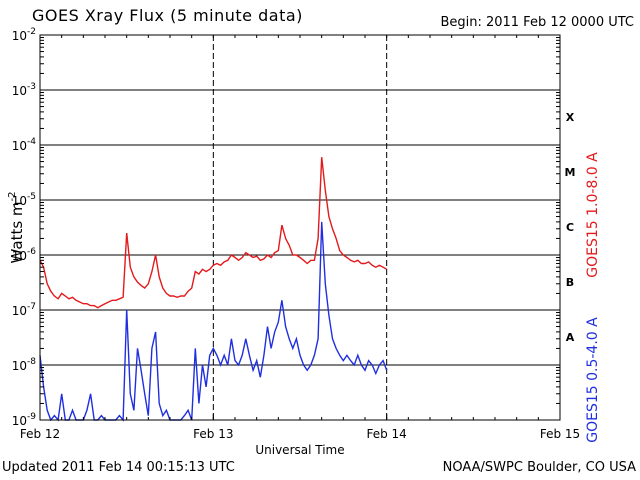  Describe the element at coordinates (299, 450) in the screenshot. I see `x-axis-title: Universal Time` at that location.